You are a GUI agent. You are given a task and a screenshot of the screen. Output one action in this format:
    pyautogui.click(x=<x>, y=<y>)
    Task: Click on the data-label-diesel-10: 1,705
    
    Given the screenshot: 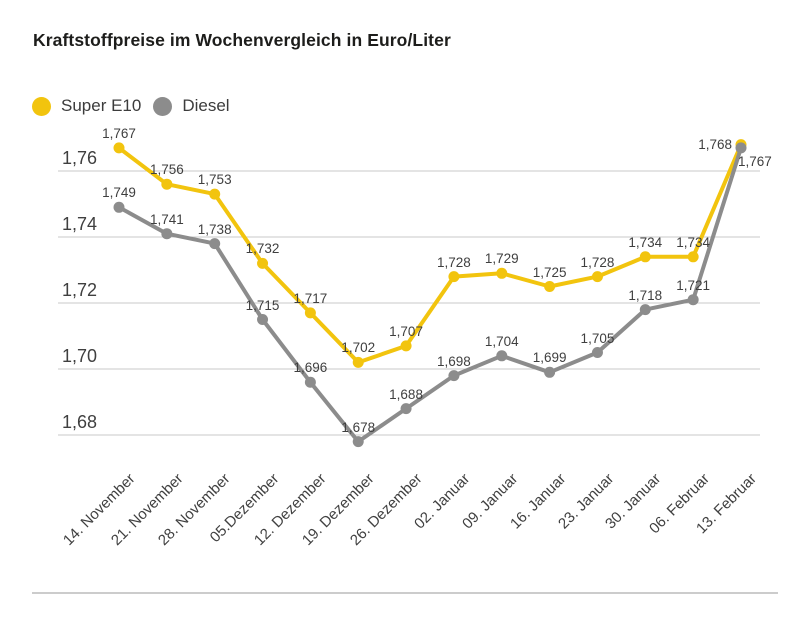 What is the action you would take?
    pyautogui.click(x=597, y=338)
    